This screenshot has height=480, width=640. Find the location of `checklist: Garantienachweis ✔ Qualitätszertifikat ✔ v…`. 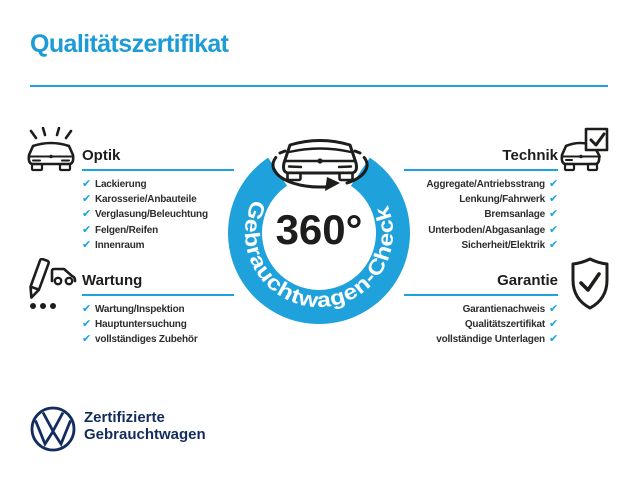

checklist: Garantienachweis ✔ Qualitätszertifikat ✔ v… is located at coordinates (481, 325).